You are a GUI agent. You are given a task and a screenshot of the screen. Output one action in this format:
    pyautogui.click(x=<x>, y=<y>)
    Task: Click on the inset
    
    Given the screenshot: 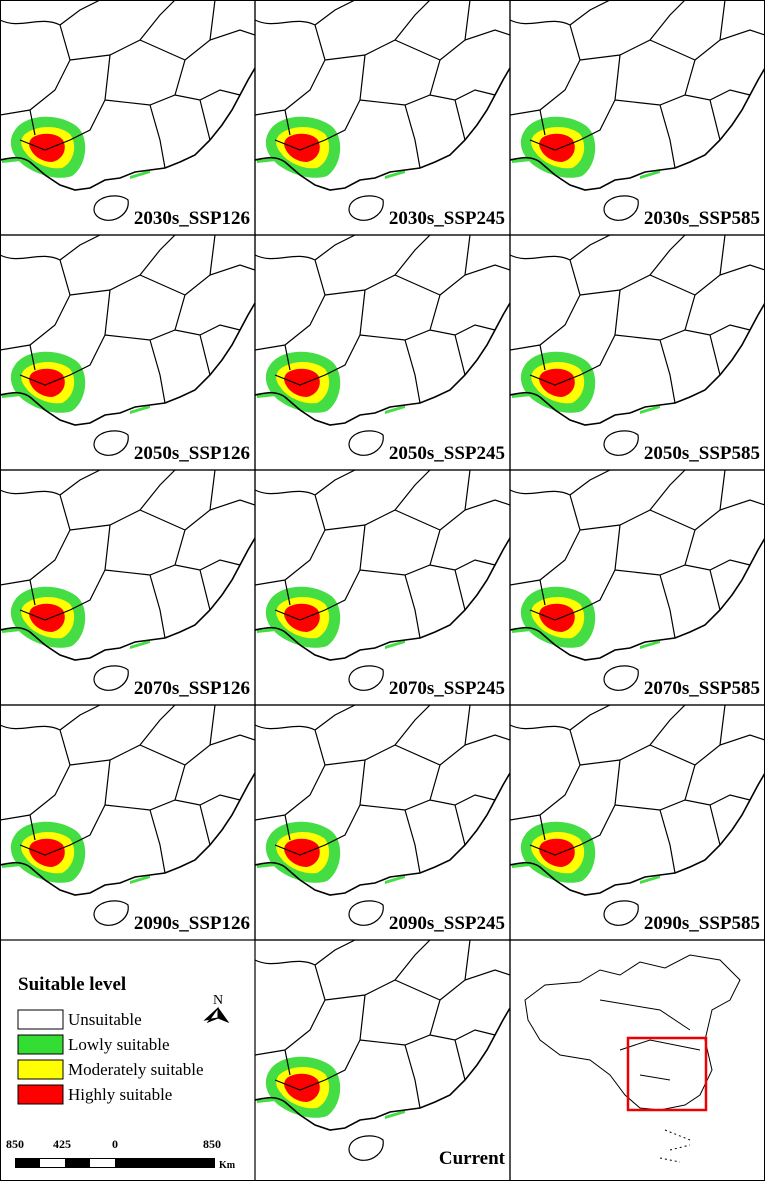 What is the action you would take?
    pyautogui.click(x=632, y=1058)
    